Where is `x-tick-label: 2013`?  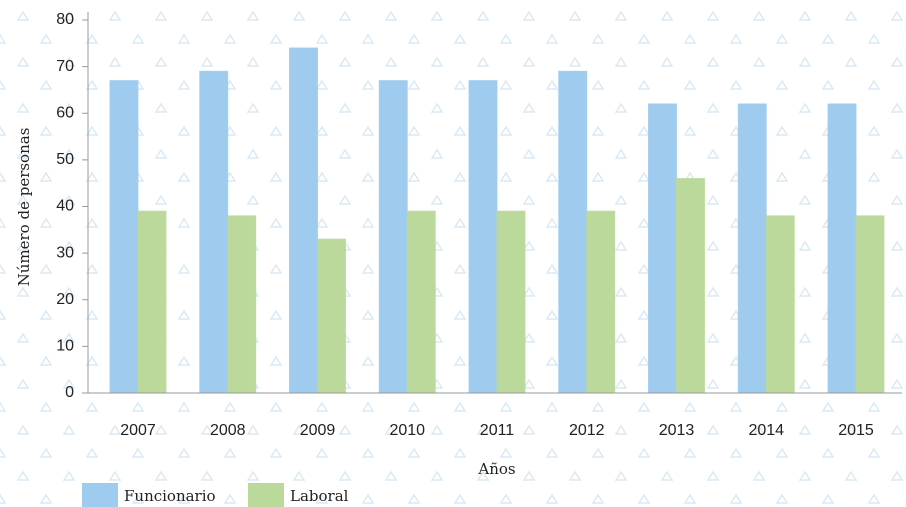 x-tick-label: 2013 is located at coordinates (677, 430).